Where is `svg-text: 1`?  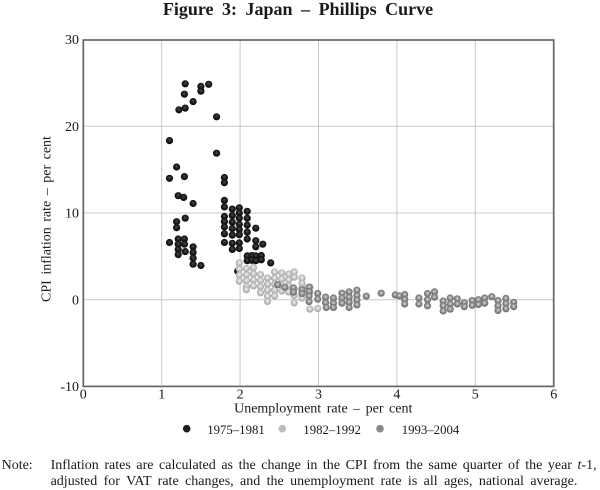
svg-text: 1 is located at coordinates (161, 395).